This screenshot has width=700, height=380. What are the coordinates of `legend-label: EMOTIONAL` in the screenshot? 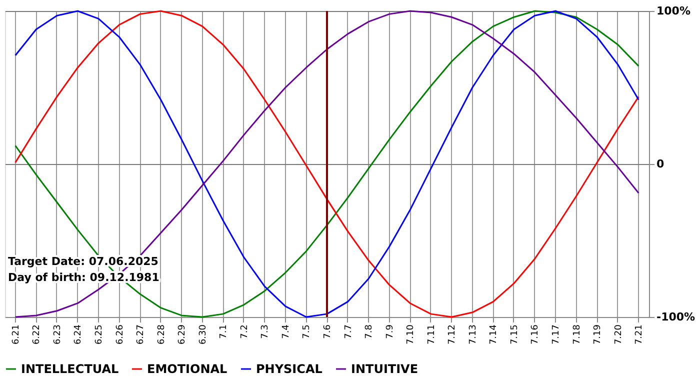 It's located at (187, 369).